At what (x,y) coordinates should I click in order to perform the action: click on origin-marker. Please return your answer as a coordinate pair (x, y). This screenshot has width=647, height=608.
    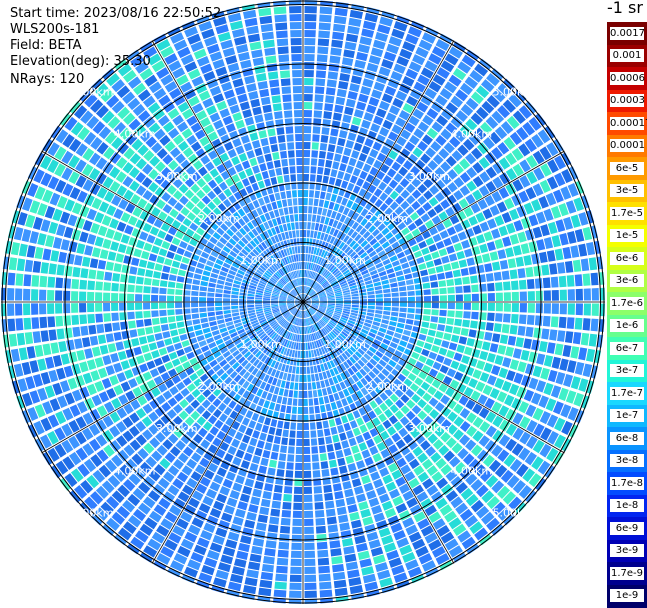
    Looking at the image, I should click on (303, 302).